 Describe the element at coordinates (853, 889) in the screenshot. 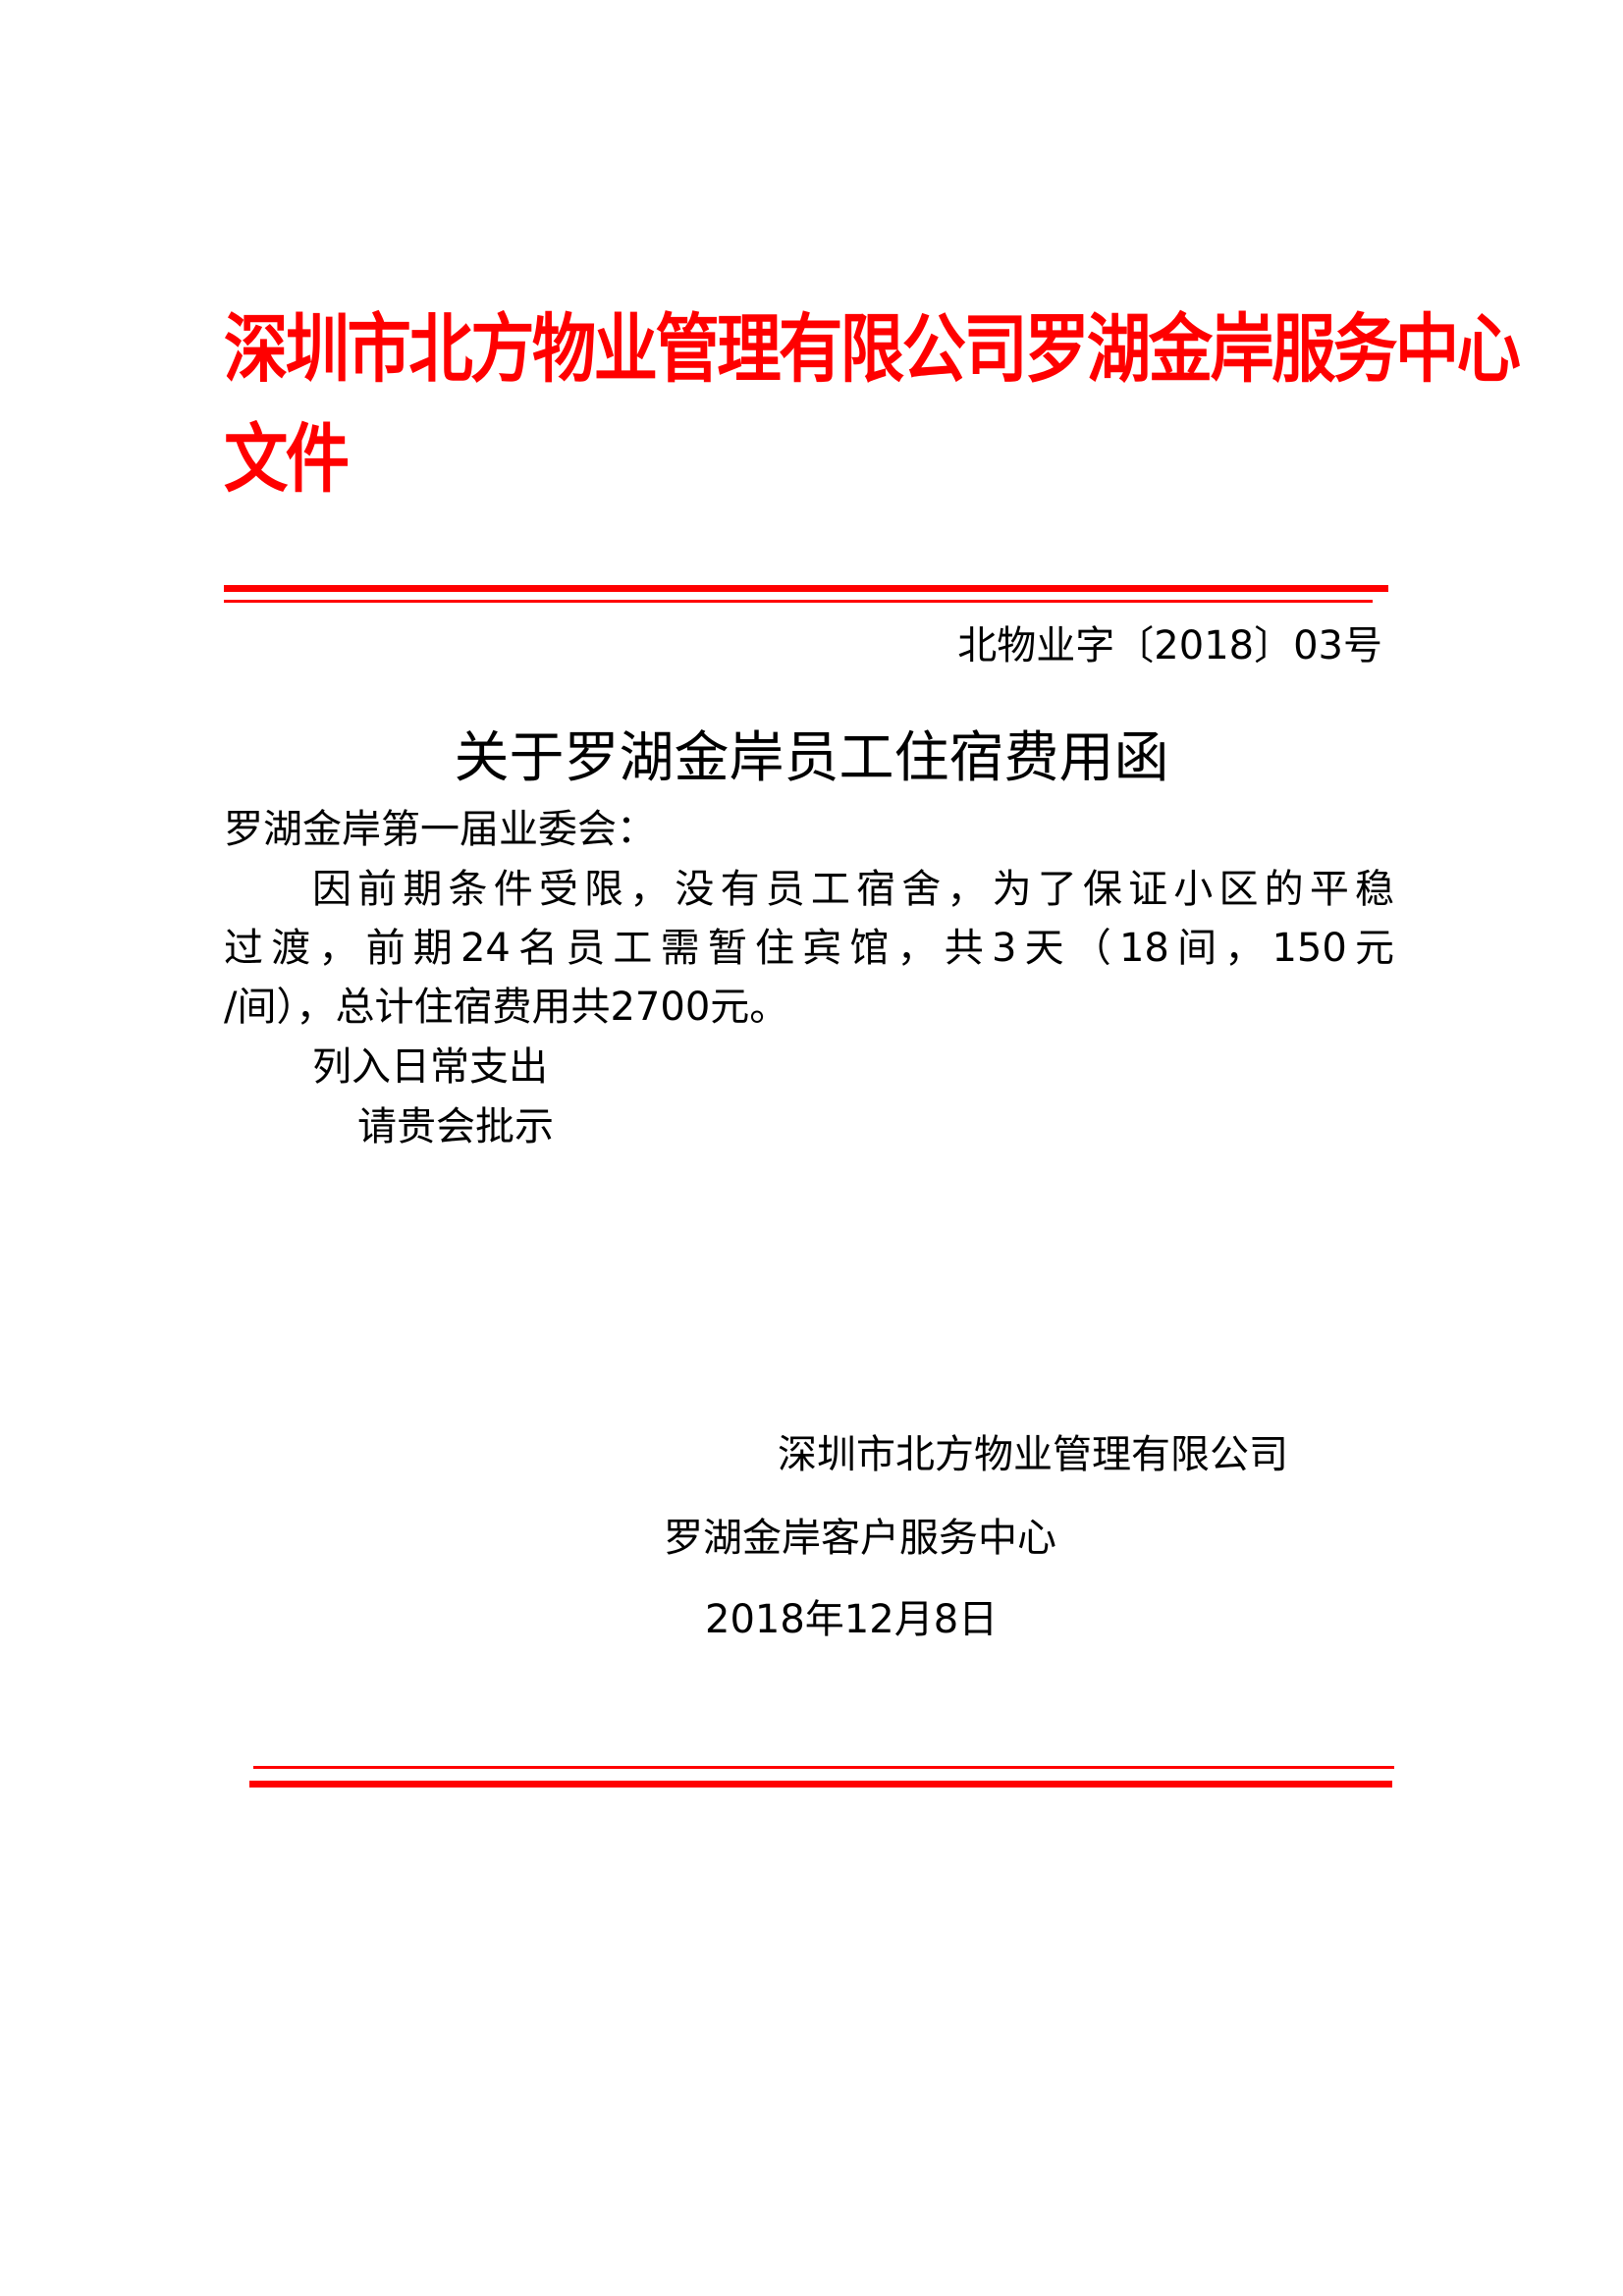

I see `body-line-1: 因前期条件受限，没有员工宿舍，为了保证小区的平稳` at that location.